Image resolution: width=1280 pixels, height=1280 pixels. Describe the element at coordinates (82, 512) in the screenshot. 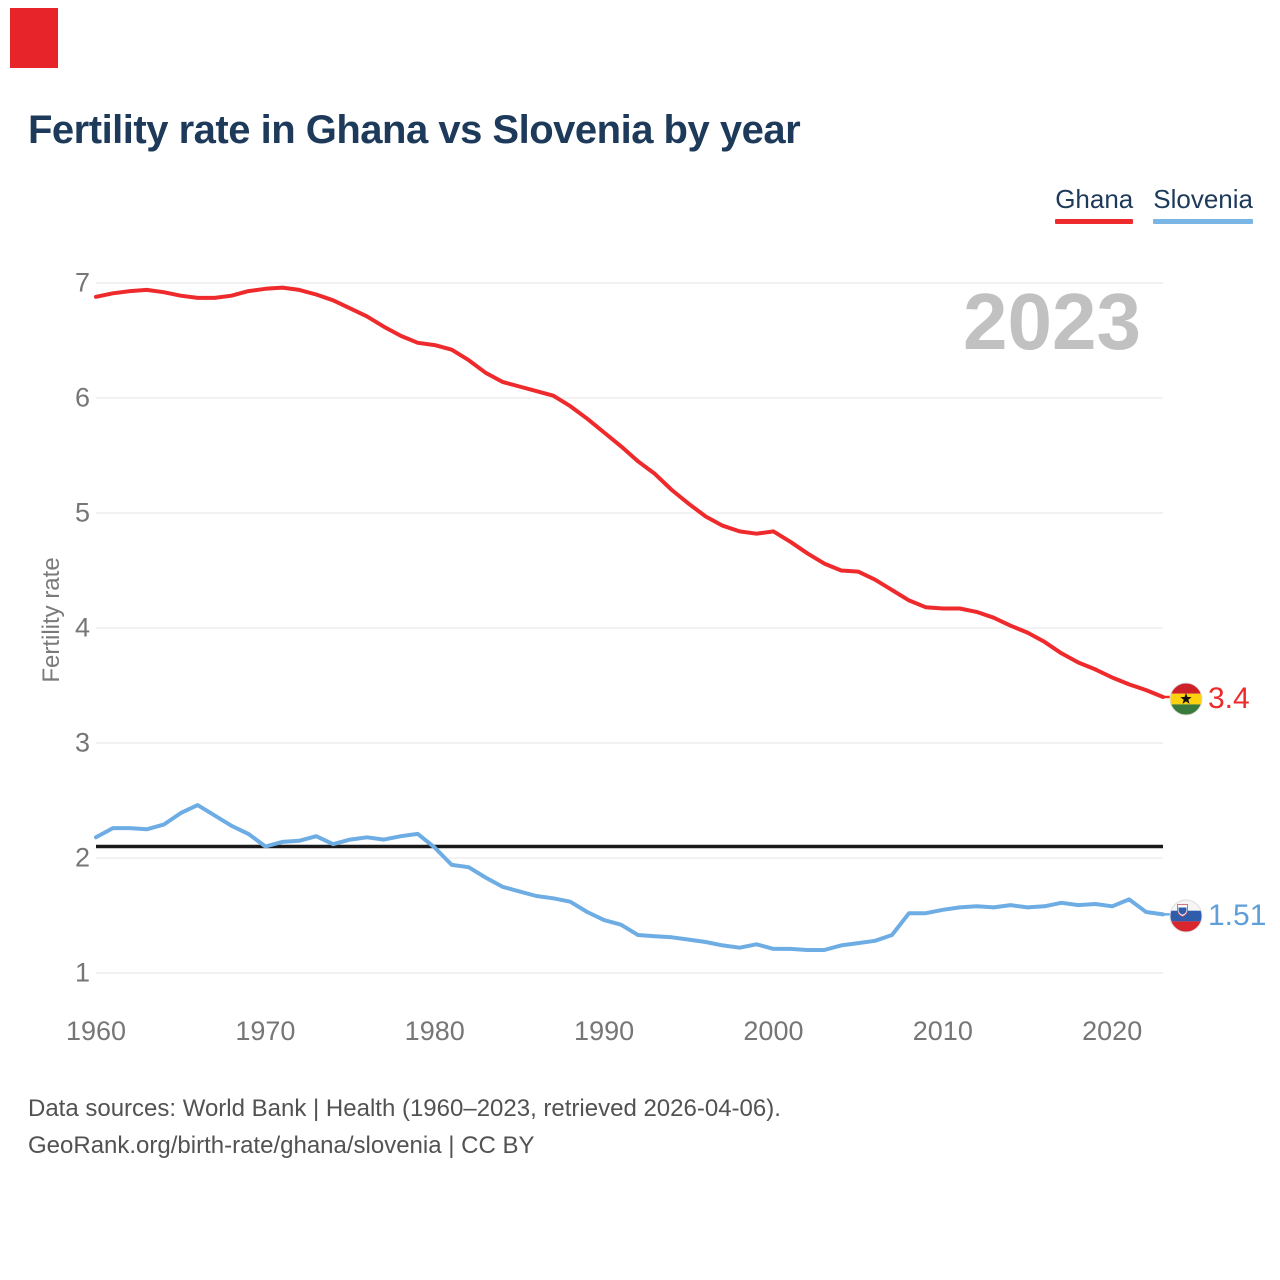

I see `y-tick-label: 5` at that location.